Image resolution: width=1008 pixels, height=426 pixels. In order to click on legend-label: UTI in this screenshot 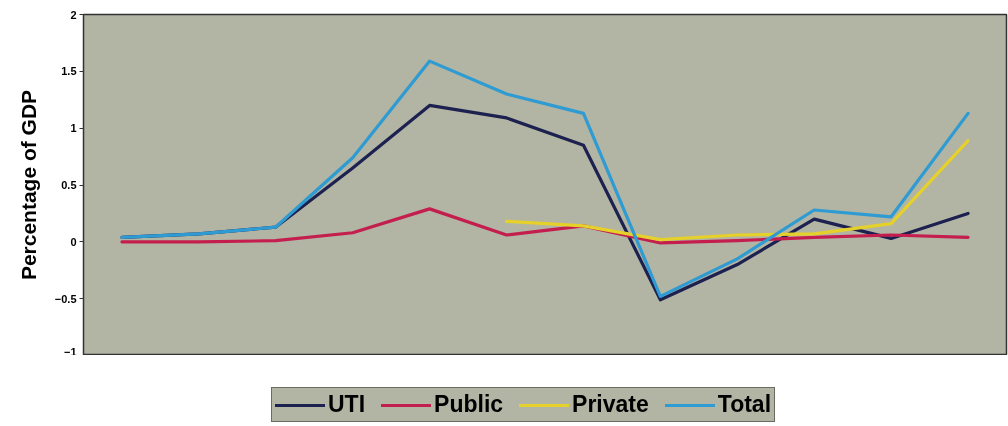, I will do `click(347, 404)`.